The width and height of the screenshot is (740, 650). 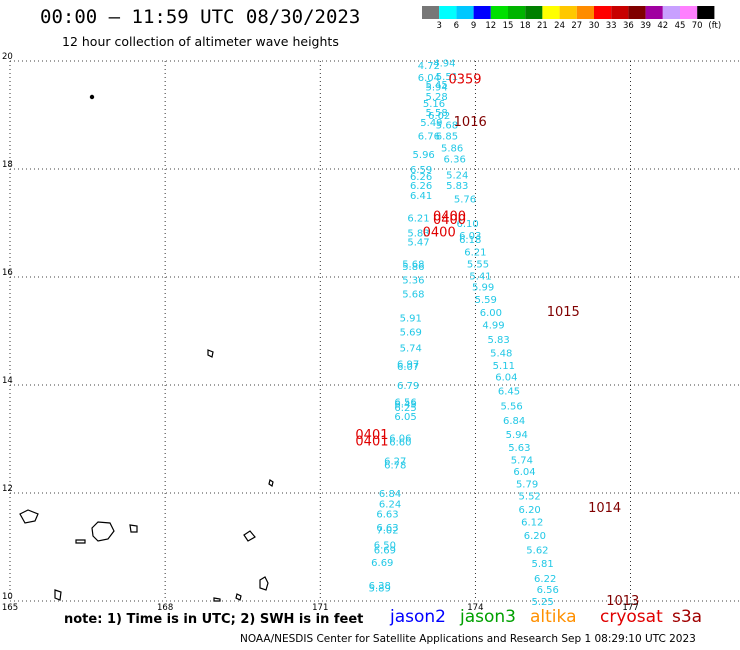 I want to click on swh-value-label: 5.58, so click(x=436, y=113).